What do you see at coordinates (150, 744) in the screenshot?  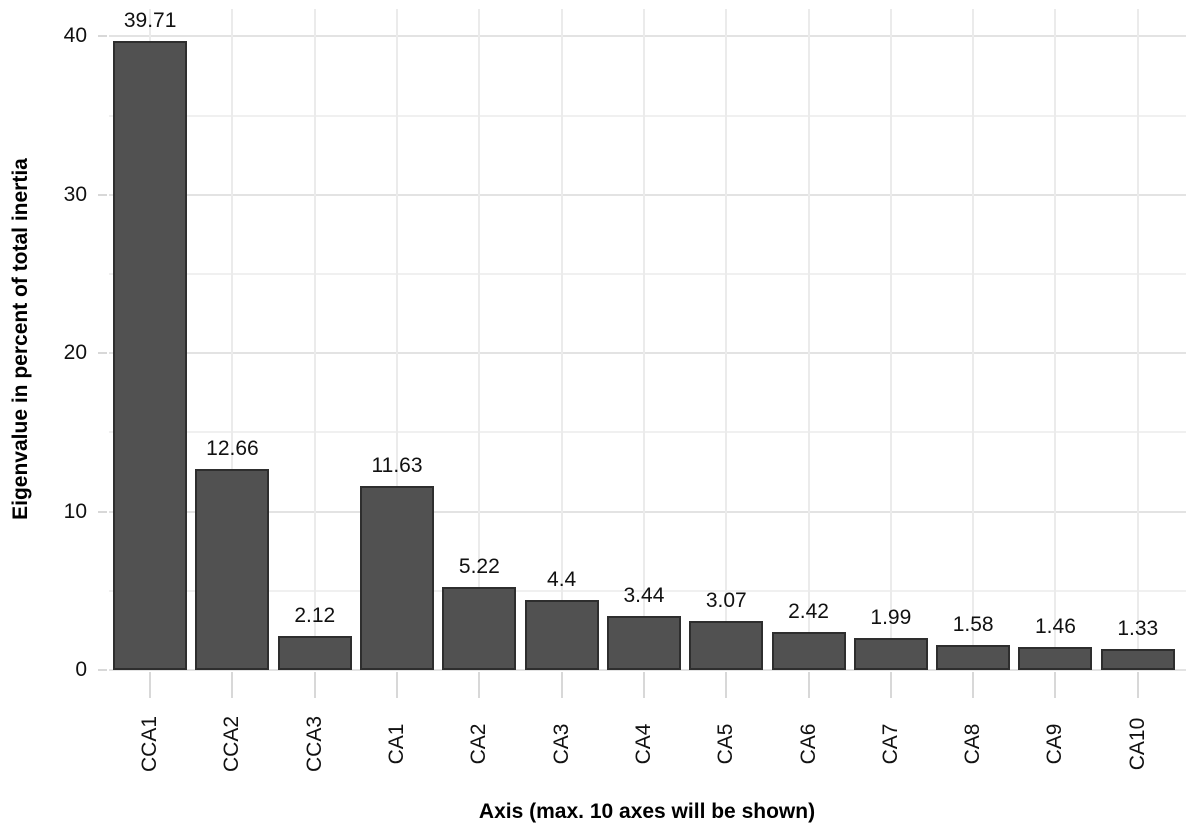 I see `x-tick-label: CCA1` at bounding box center [150, 744].